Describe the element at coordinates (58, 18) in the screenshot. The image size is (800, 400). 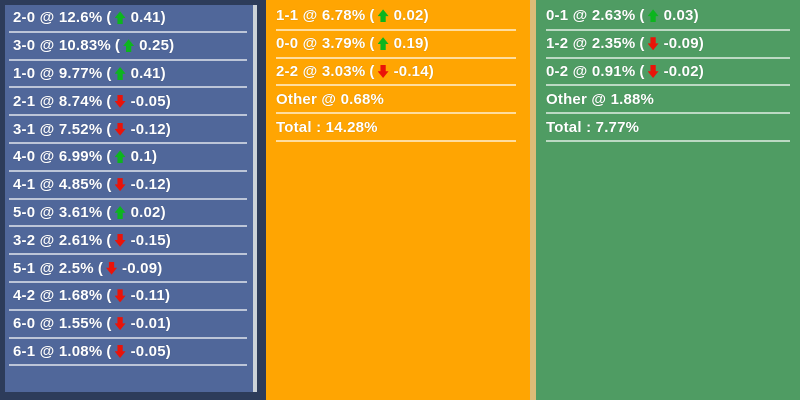
I see `score-label: 2-0 @ 12.6%` at that location.